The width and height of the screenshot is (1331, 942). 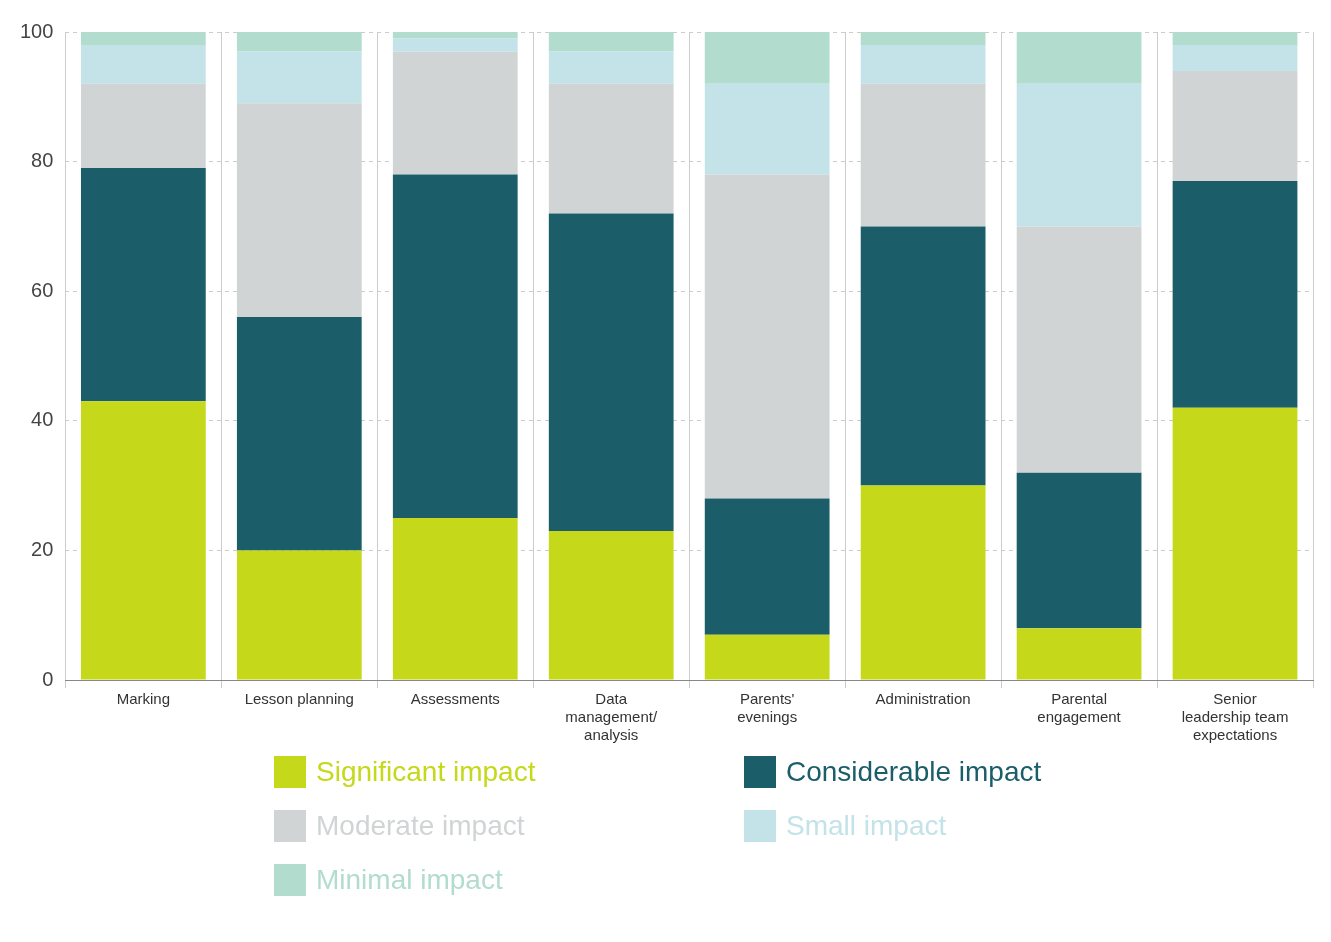 What do you see at coordinates (143, 699) in the screenshot?
I see `x-tick-label: Marking` at bounding box center [143, 699].